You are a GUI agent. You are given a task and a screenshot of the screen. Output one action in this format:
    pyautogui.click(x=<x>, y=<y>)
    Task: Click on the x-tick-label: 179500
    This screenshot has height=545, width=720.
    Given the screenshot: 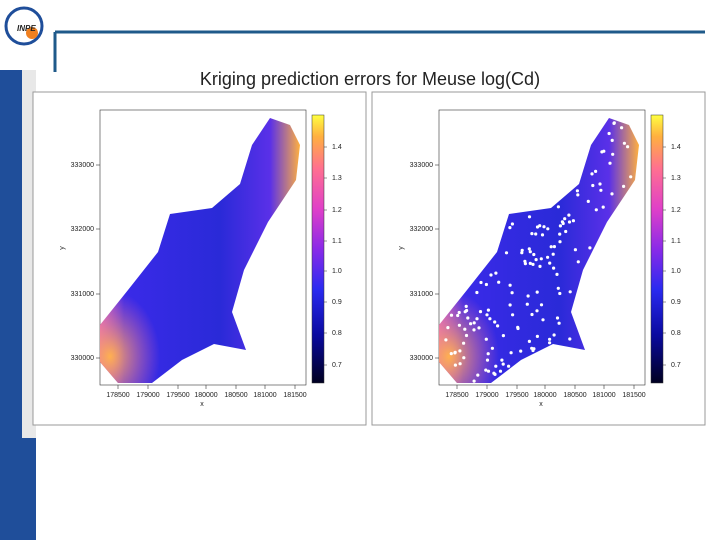 What is the action you would take?
    pyautogui.click(x=177, y=395)
    